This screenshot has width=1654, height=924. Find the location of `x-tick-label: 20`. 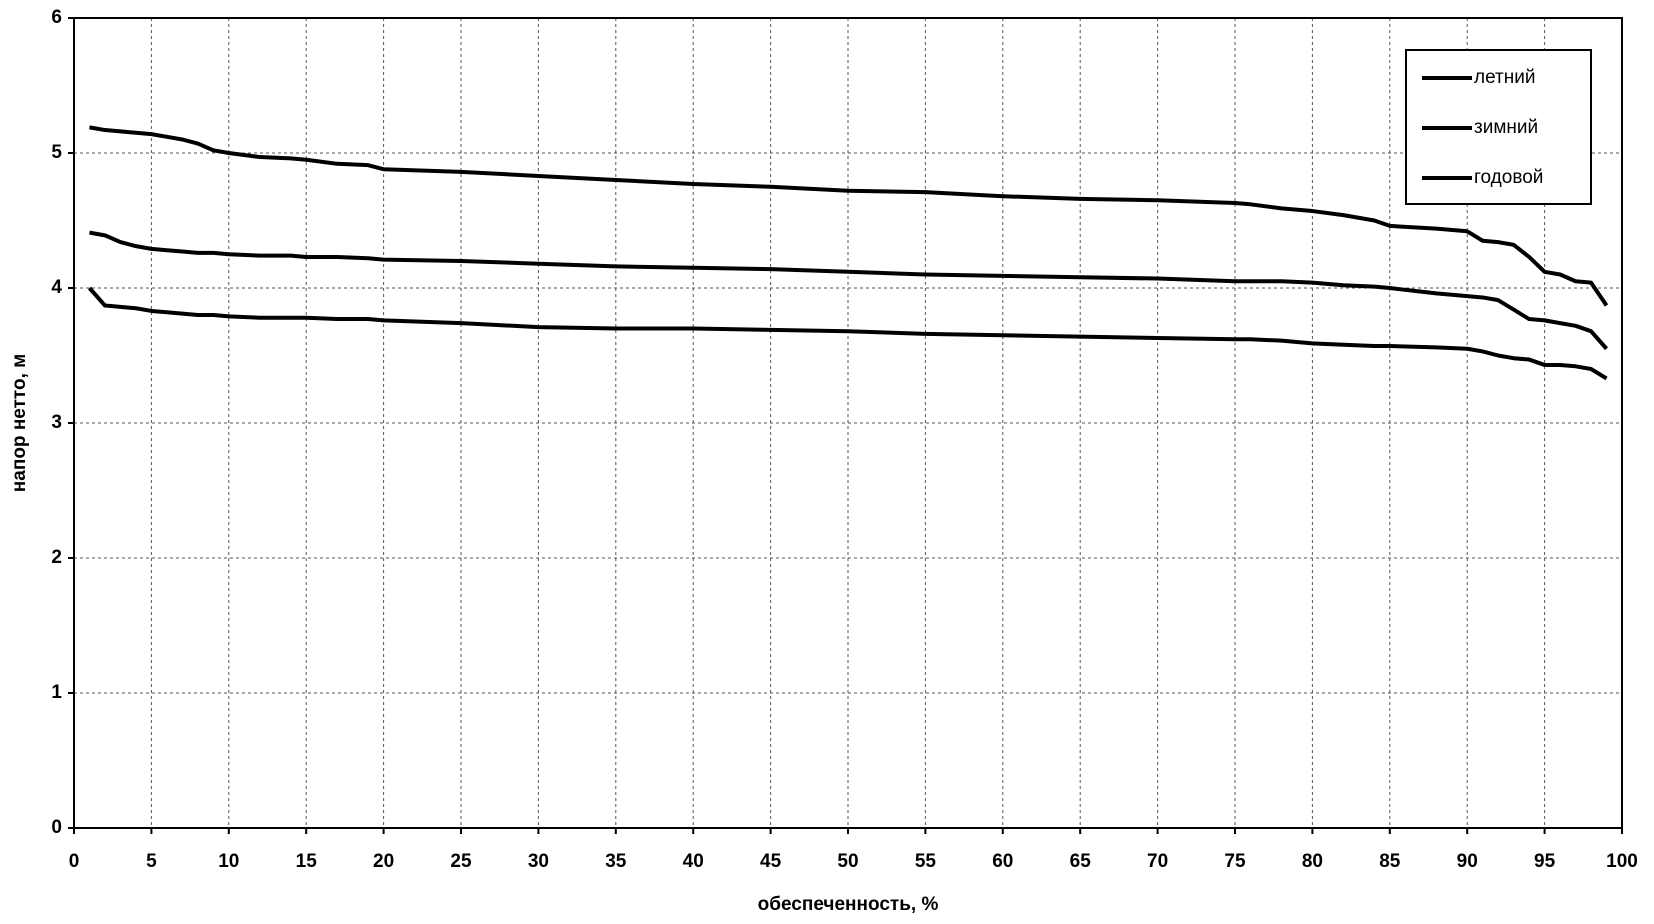

x-tick-label: 20 is located at coordinates (383, 861).